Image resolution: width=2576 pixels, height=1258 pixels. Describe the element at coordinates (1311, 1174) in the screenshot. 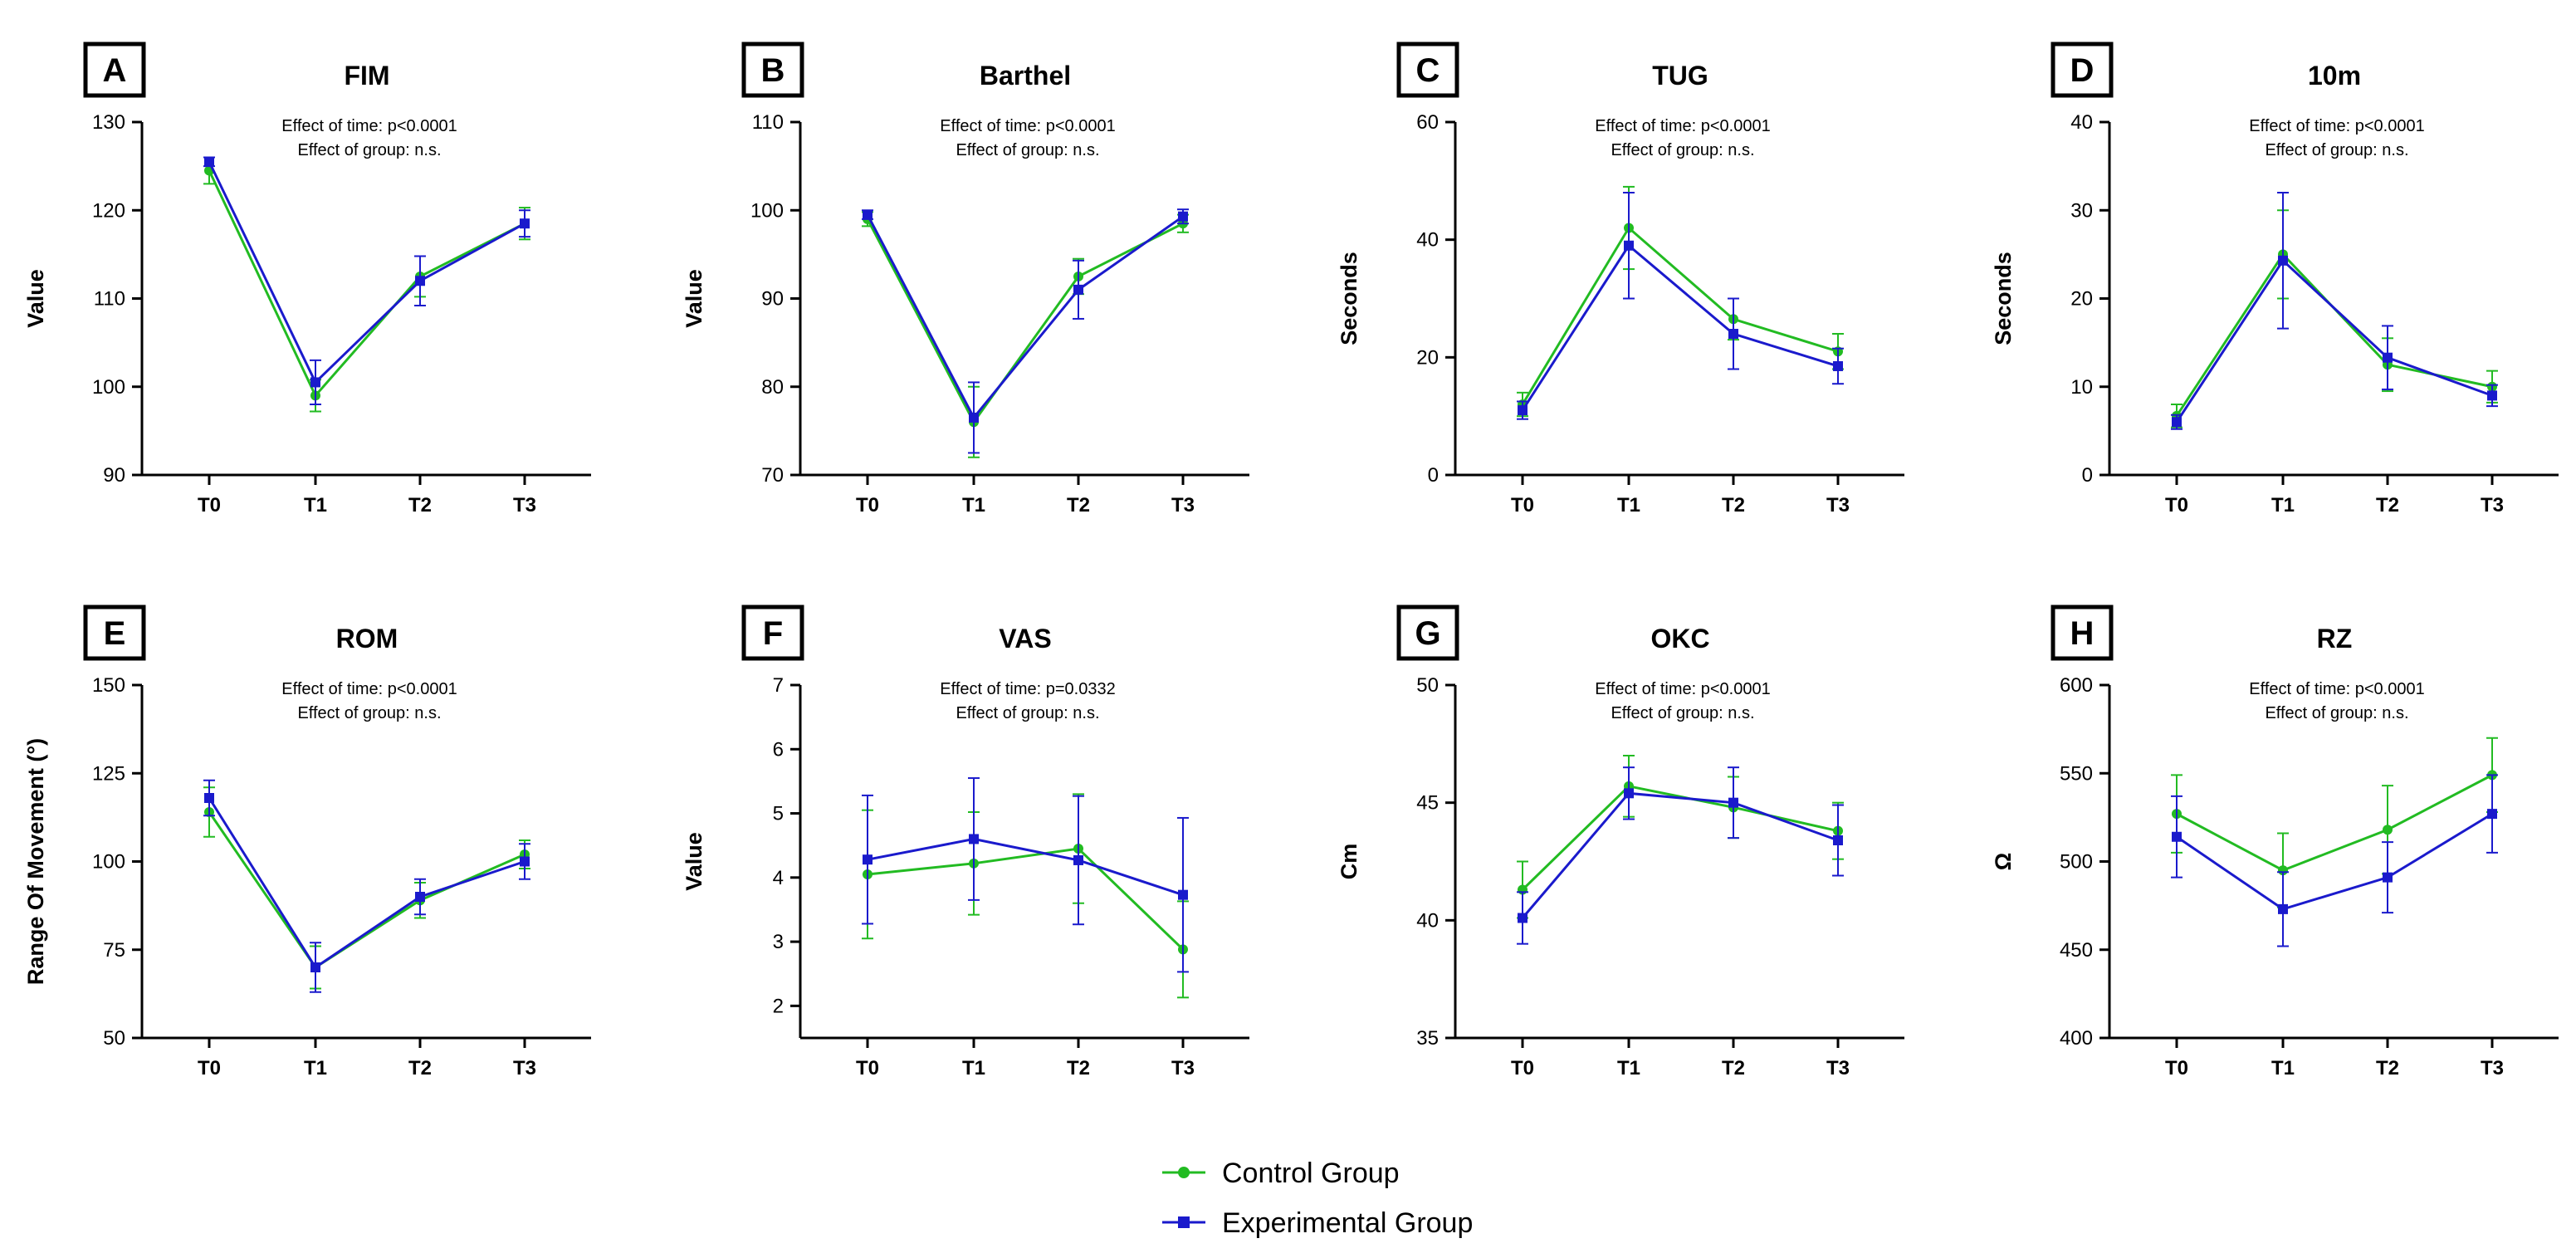

I see `legend-label: Control Group` at that location.